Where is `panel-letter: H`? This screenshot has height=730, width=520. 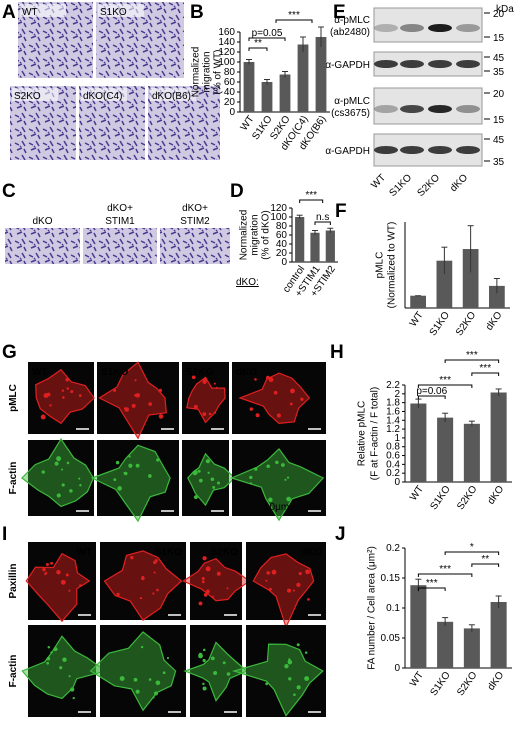
panel-letter: H is located at coordinates (337, 352).